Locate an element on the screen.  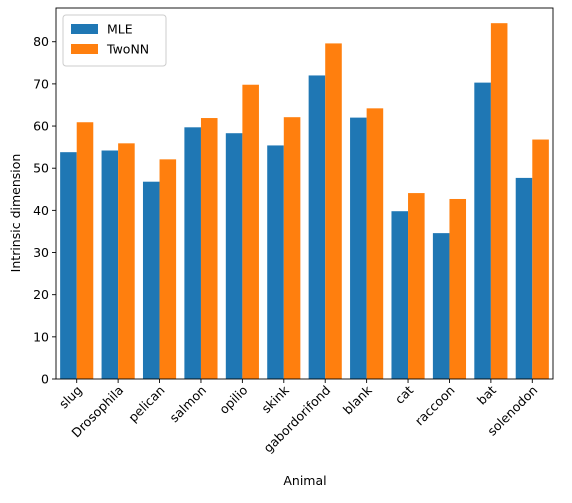
bar-mle-gabordorifond is located at coordinates (317, 227).